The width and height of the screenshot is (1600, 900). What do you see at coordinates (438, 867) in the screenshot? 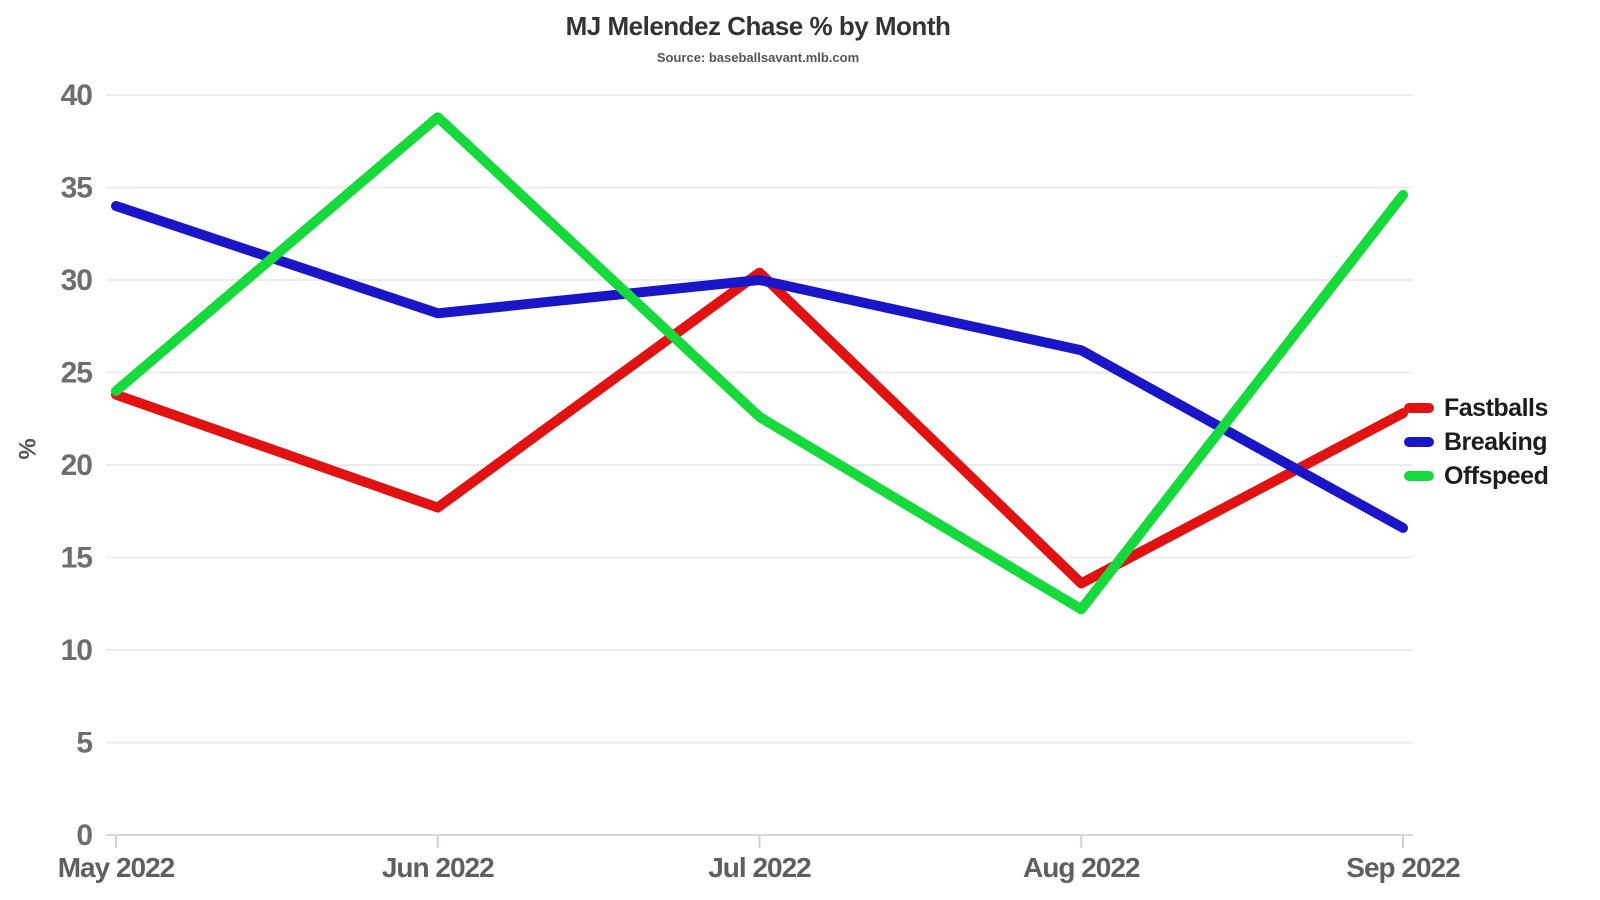
I see `x-tick-label: Jun 2022` at bounding box center [438, 867].